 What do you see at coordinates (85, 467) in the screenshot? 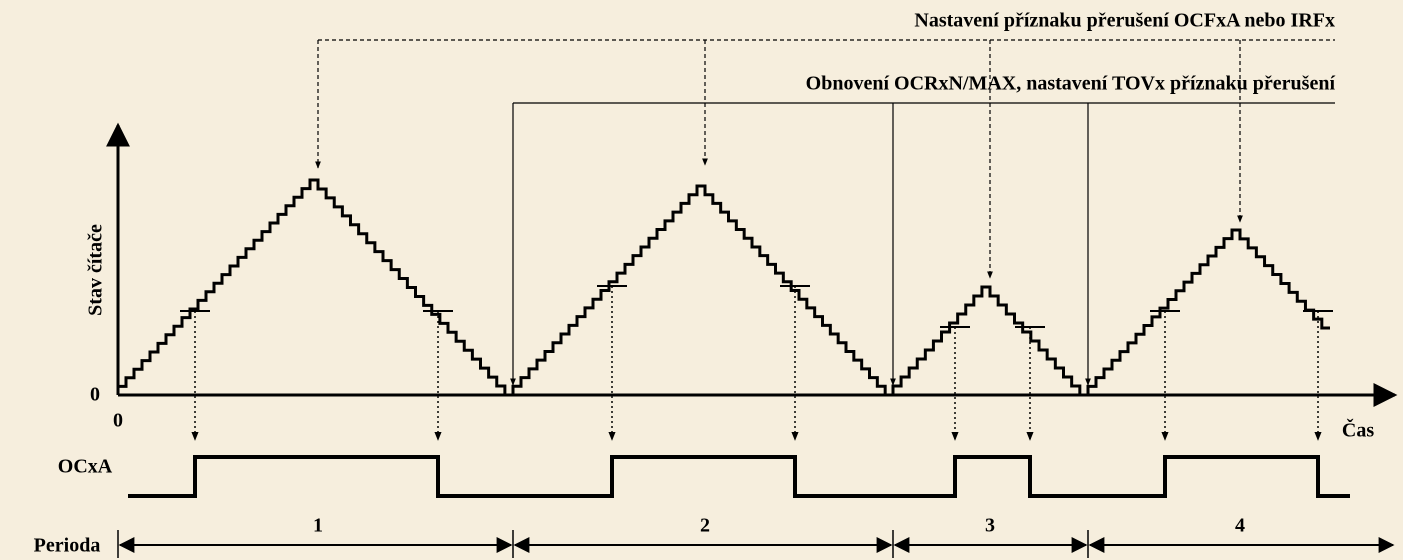
I see `signal-label: OCxA` at bounding box center [85, 467].